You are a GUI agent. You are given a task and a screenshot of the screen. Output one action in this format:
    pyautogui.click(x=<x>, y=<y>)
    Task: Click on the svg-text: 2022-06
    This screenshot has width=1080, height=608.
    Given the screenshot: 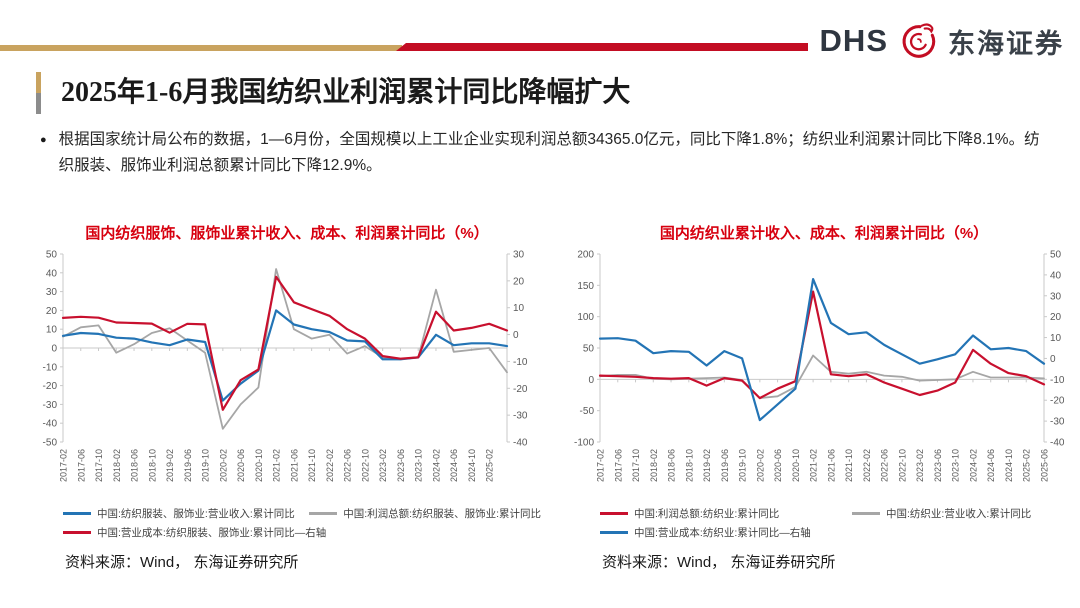 What is the action you would take?
    pyautogui.click(x=885, y=465)
    